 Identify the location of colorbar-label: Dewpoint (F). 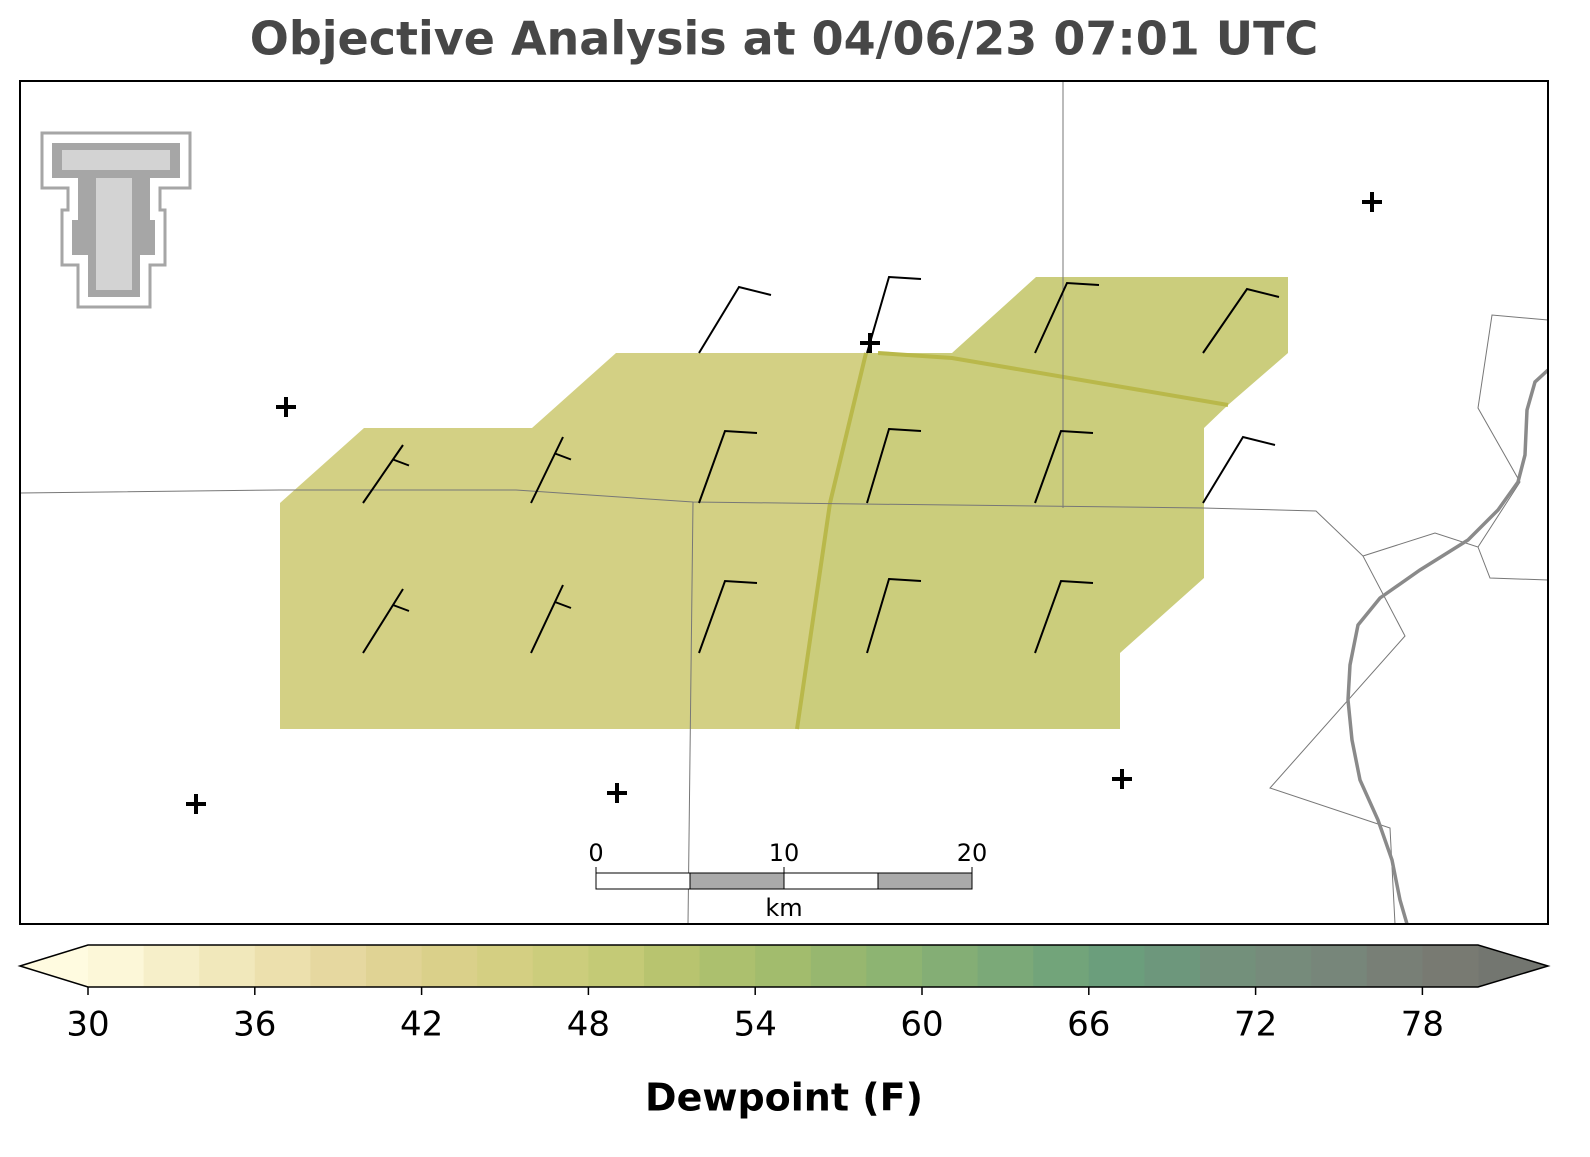
(784, 1098).